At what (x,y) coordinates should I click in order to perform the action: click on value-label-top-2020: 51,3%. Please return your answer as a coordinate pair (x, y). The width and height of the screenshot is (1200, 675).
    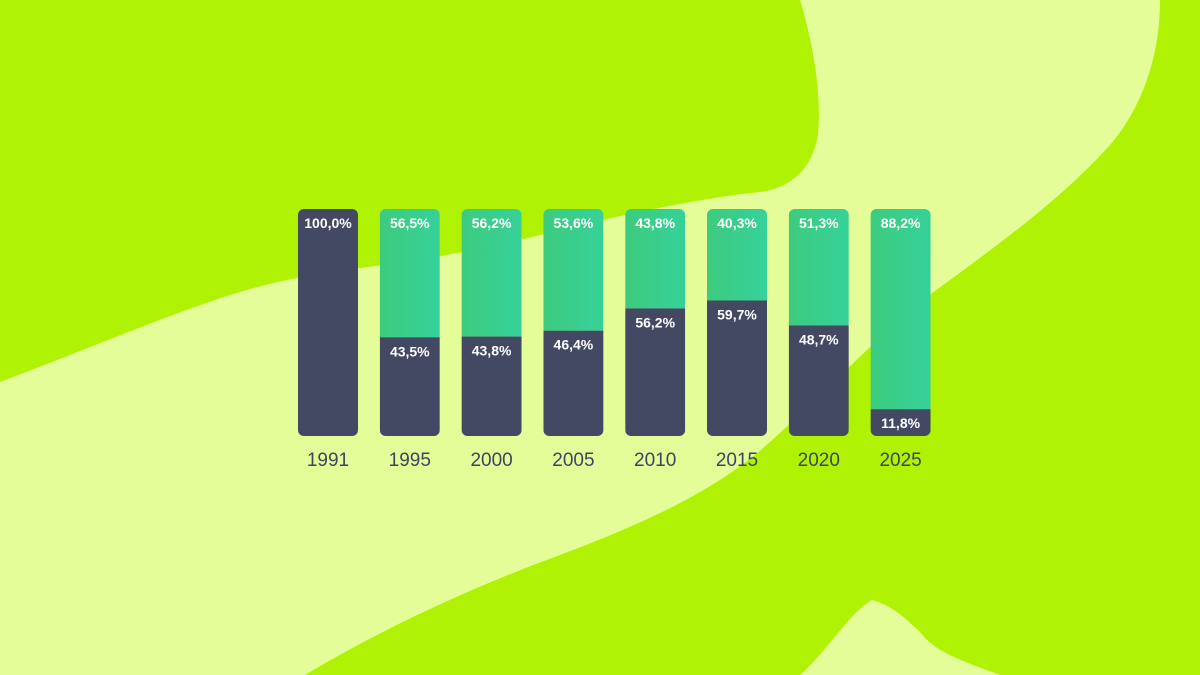
    Looking at the image, I should click on (819, 223).